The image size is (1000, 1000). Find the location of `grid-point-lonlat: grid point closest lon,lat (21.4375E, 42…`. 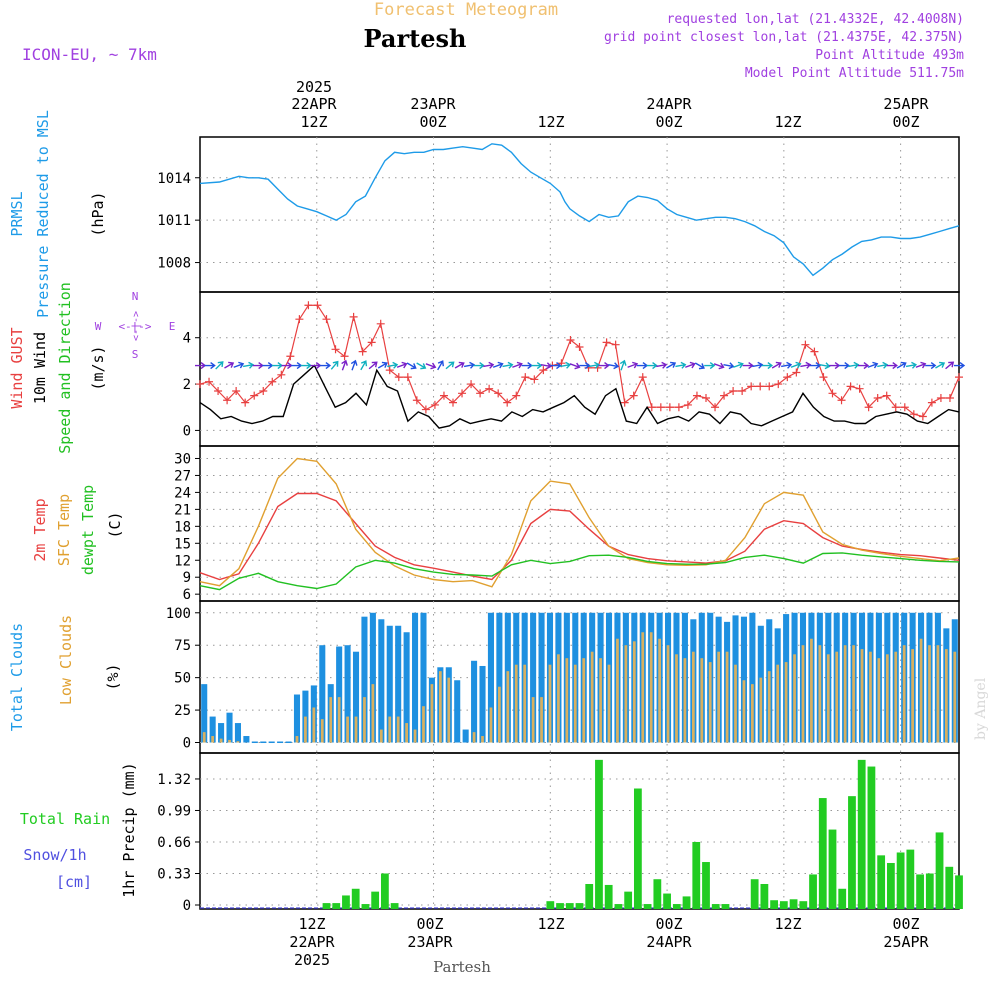

grid-point-lonlat: grid point closest lon,lat (21.4375E, 42… is located at coordinates (784, 37).